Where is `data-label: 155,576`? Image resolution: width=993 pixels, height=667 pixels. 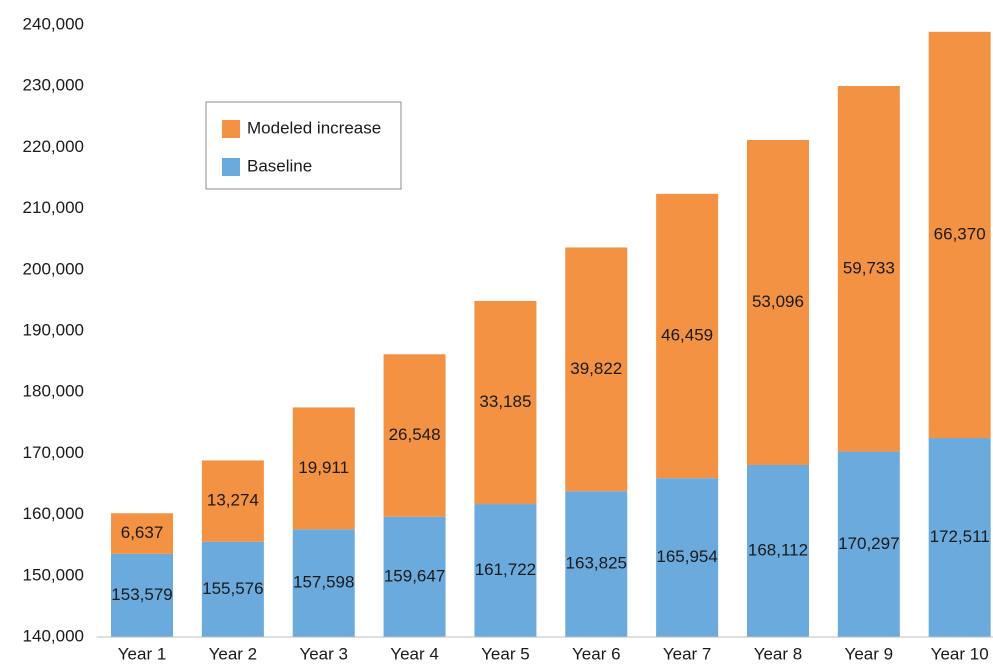
data-label: 155,576 is located at coordinates (232, 588).